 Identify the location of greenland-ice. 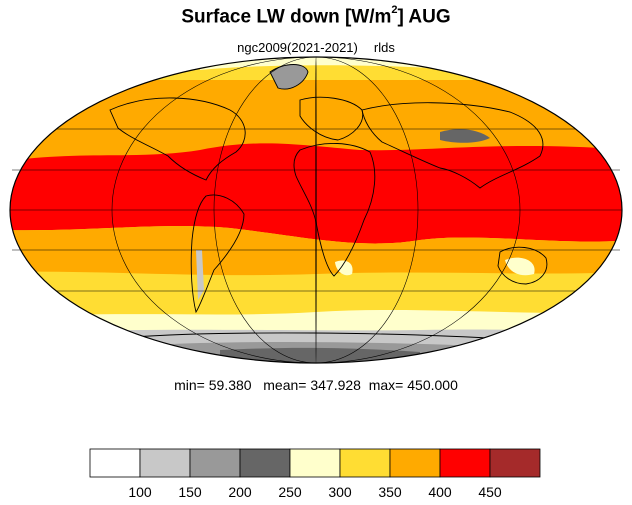
(289, 77).